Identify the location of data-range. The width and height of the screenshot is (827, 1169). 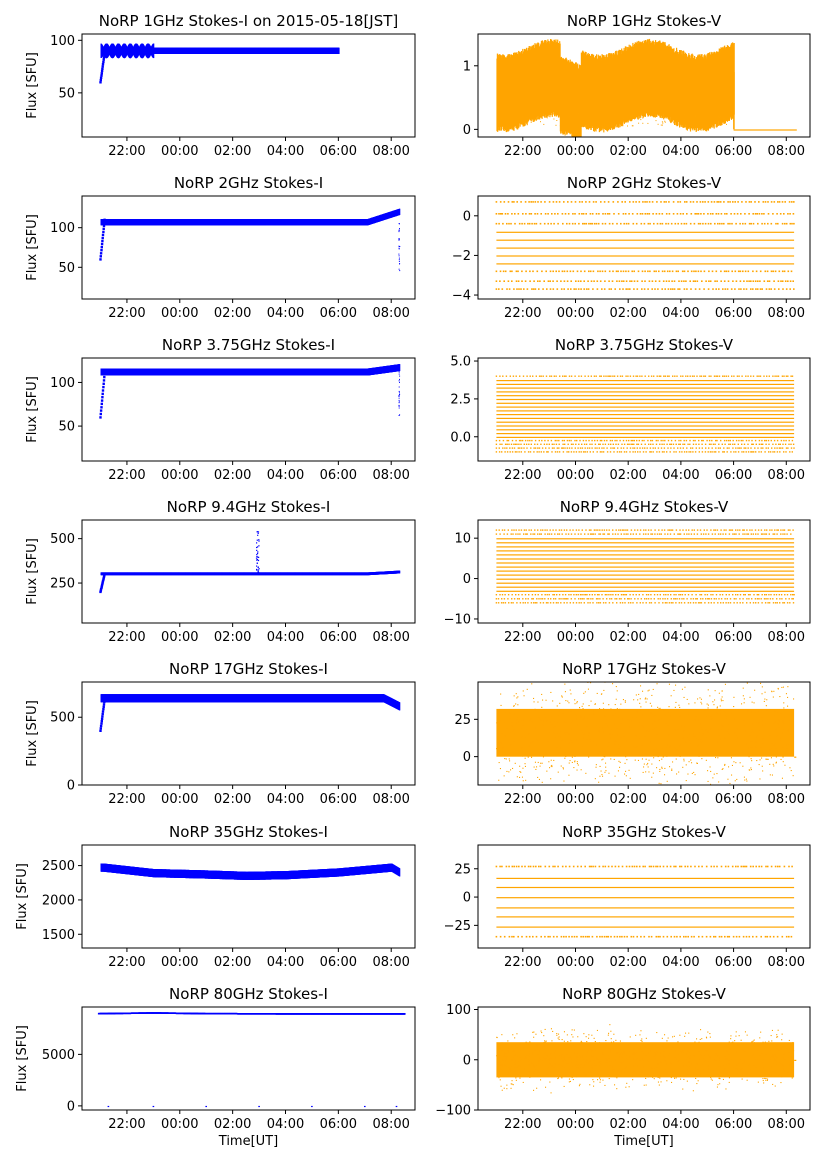
(339, 50).